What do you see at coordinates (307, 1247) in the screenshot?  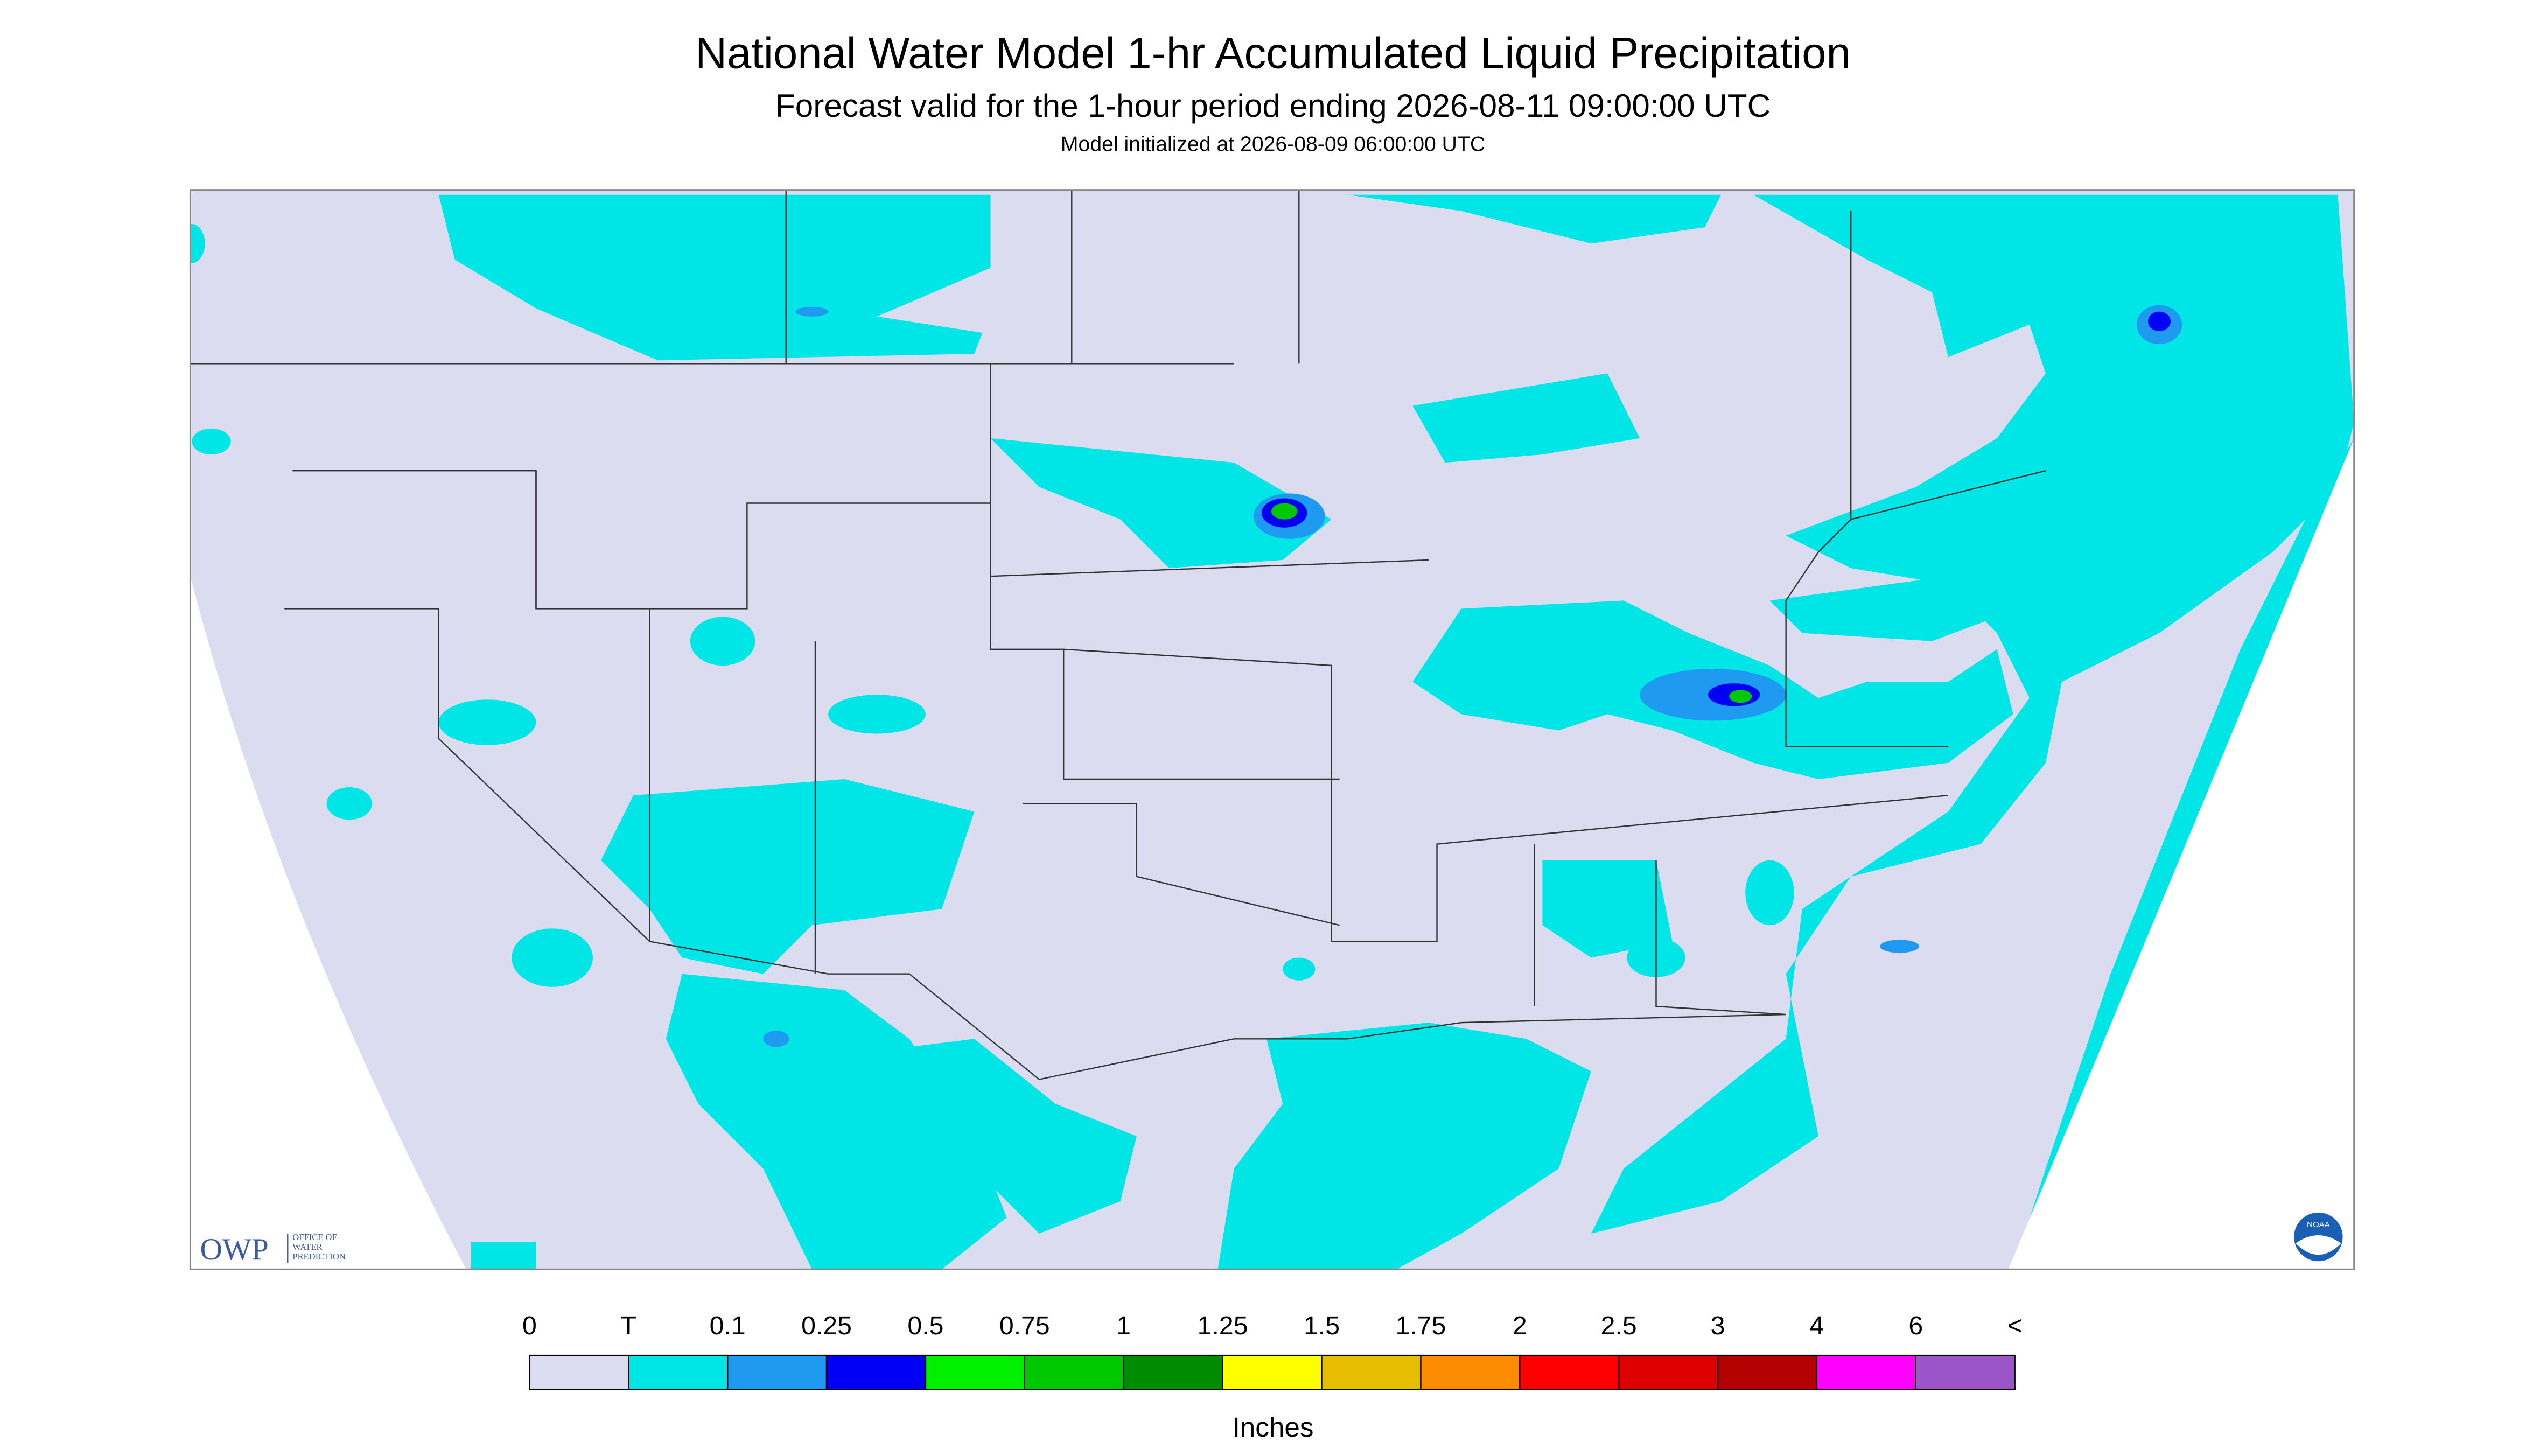 I see `logo-line: WATER` at bounding box center [307, 1247].